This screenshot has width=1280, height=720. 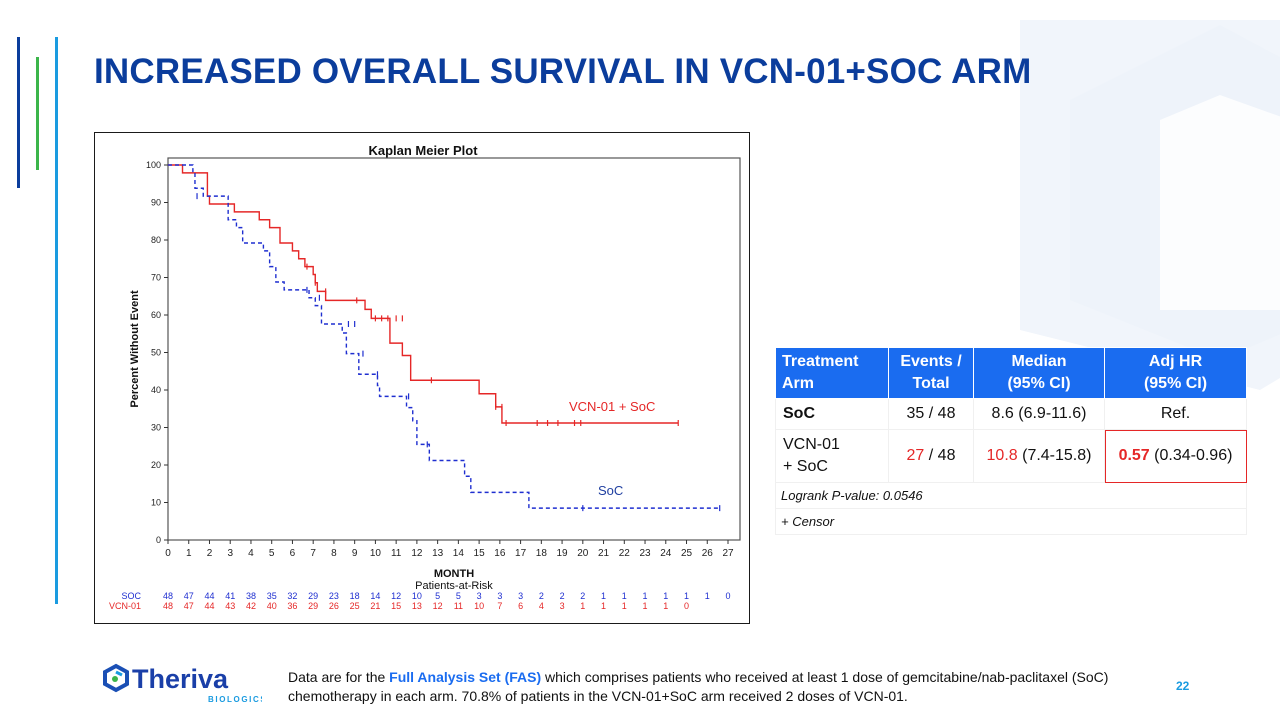 I want to click on censor-row: + Censor, so click(x=1011, y=521).